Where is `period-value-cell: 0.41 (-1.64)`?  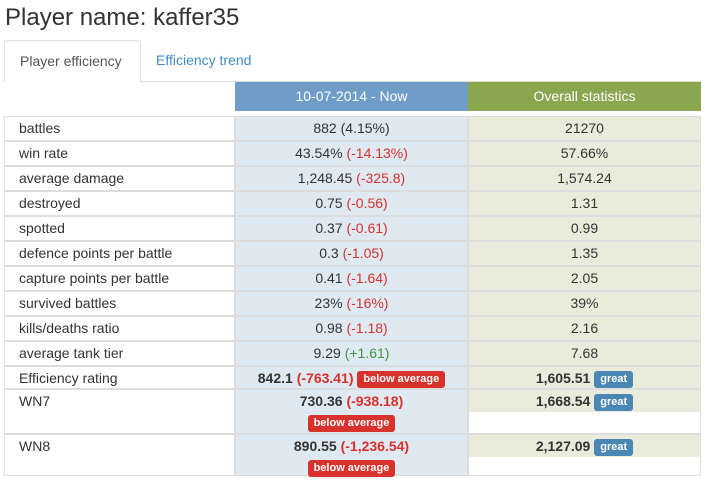
period-value-cell: 0.41 (-1.64) is located at coordinates (351, 278).